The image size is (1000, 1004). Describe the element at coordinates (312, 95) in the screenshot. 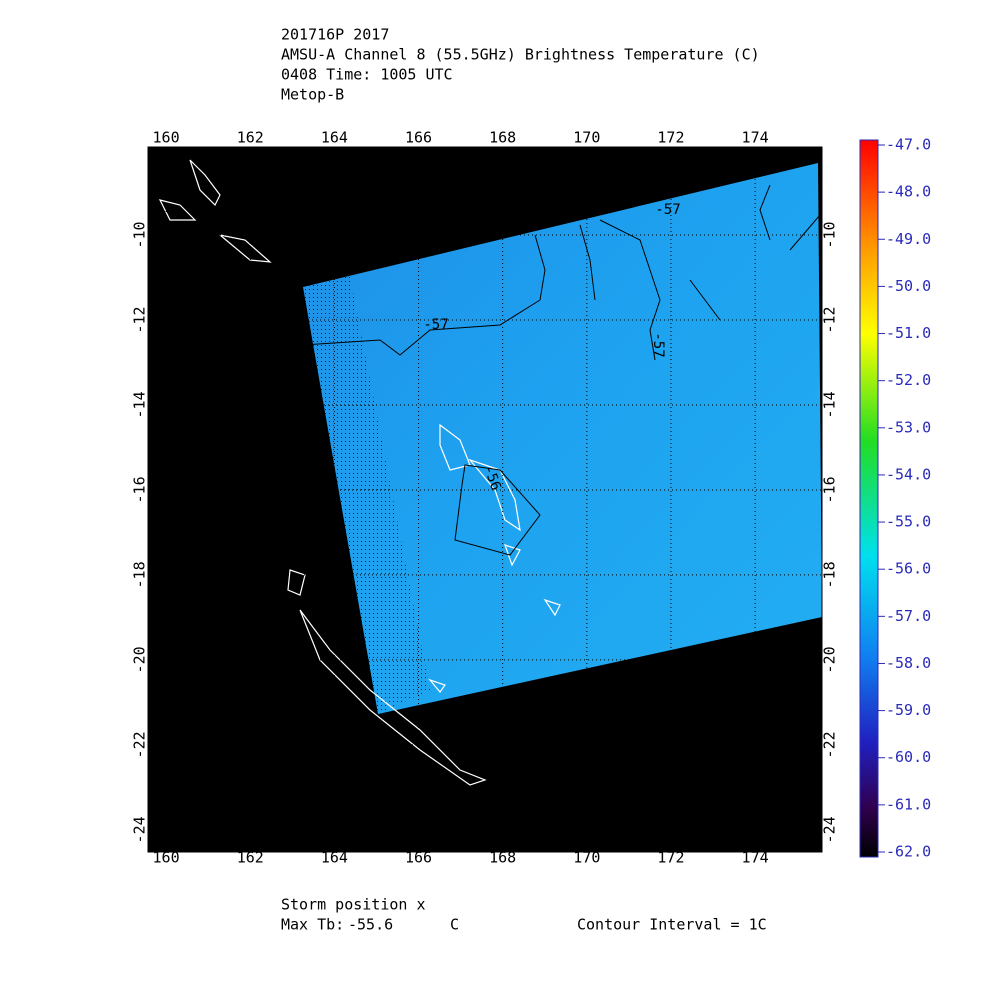

I see `title-line: Metop-B` at that location.